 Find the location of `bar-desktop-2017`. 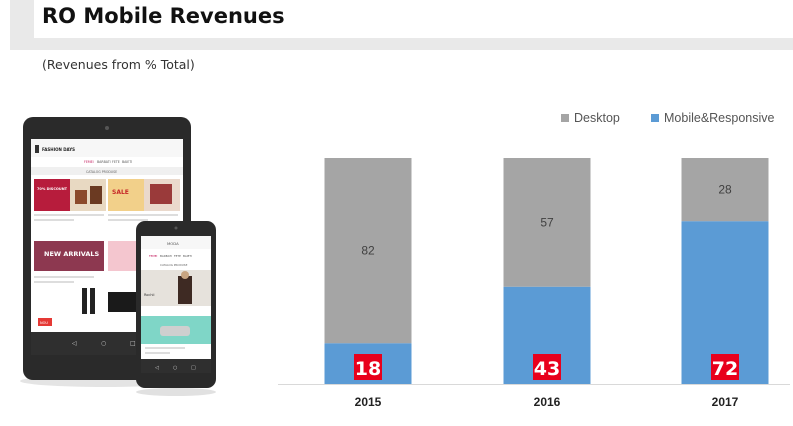

bar-desktop-2017 is located at coordinates (725, 190).